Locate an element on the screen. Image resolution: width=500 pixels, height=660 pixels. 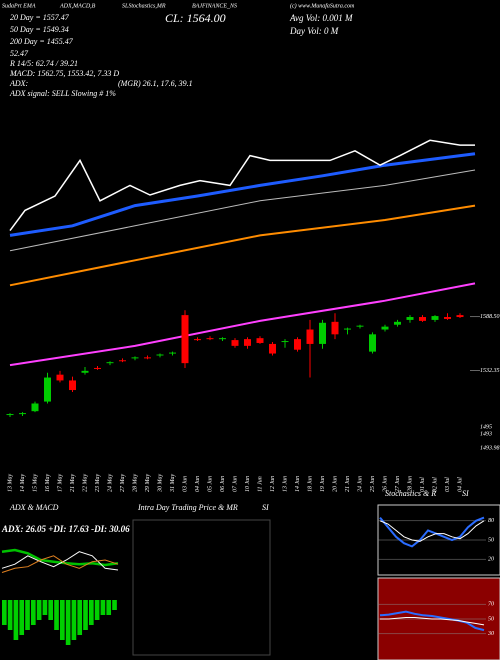
info-text: 20 Day = 1557.47 is located at coordinates (40, 17).